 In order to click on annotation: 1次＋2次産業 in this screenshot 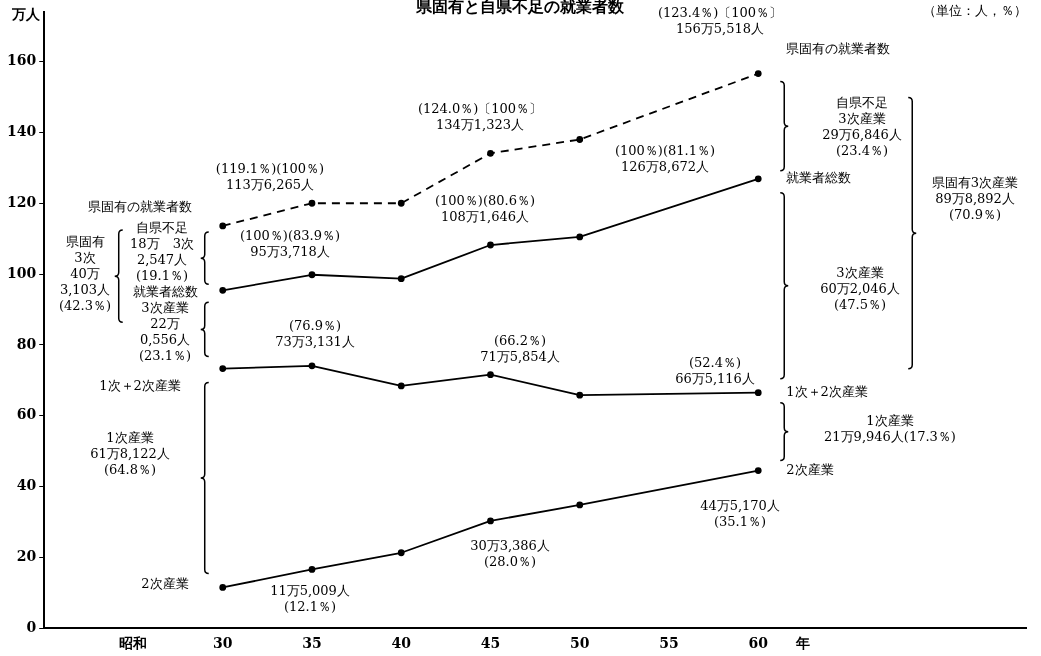, I will do `click(140, 386)`.